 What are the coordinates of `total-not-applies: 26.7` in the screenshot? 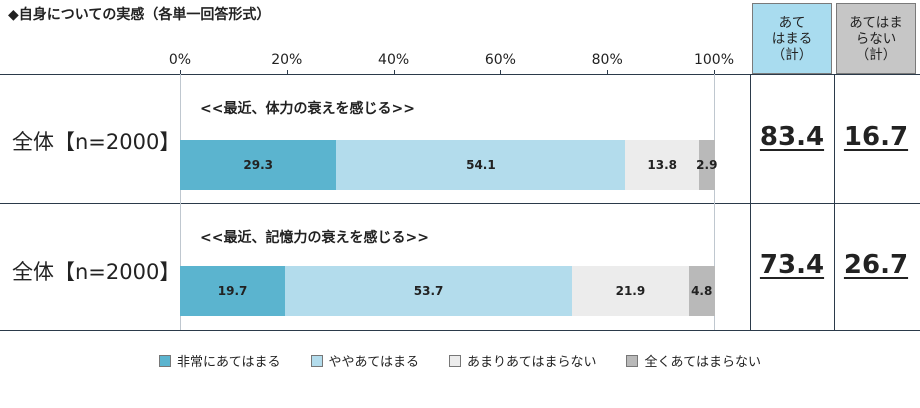 It's located at (876, 265).